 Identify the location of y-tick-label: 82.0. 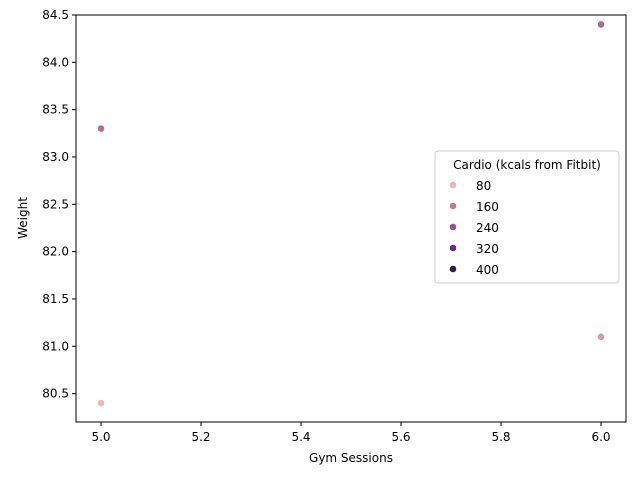
(55, 252).